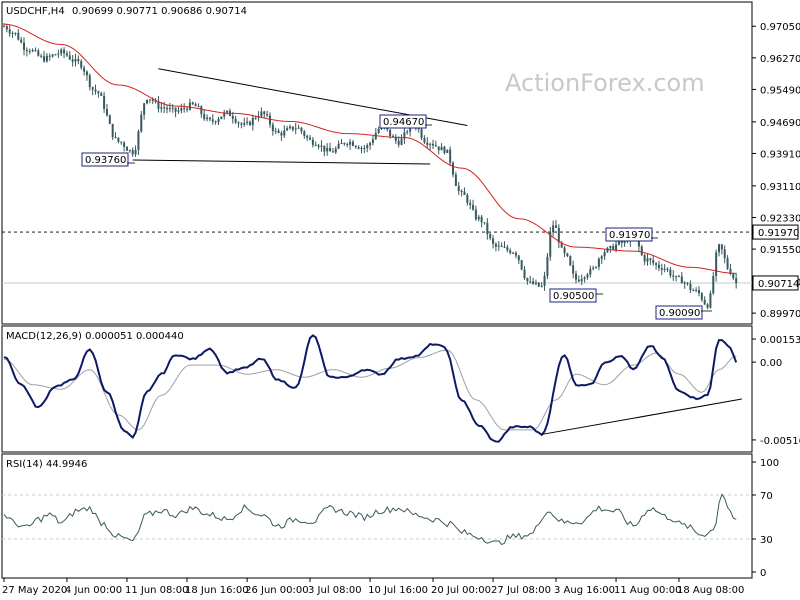 Image resolution: width=800 pixels, height=600 pixels. What do you see at coordinates (647, 590) in the screenshot?
I see `time-tick-label: 11 Aug 00:00` at bounding box center [647, 590].